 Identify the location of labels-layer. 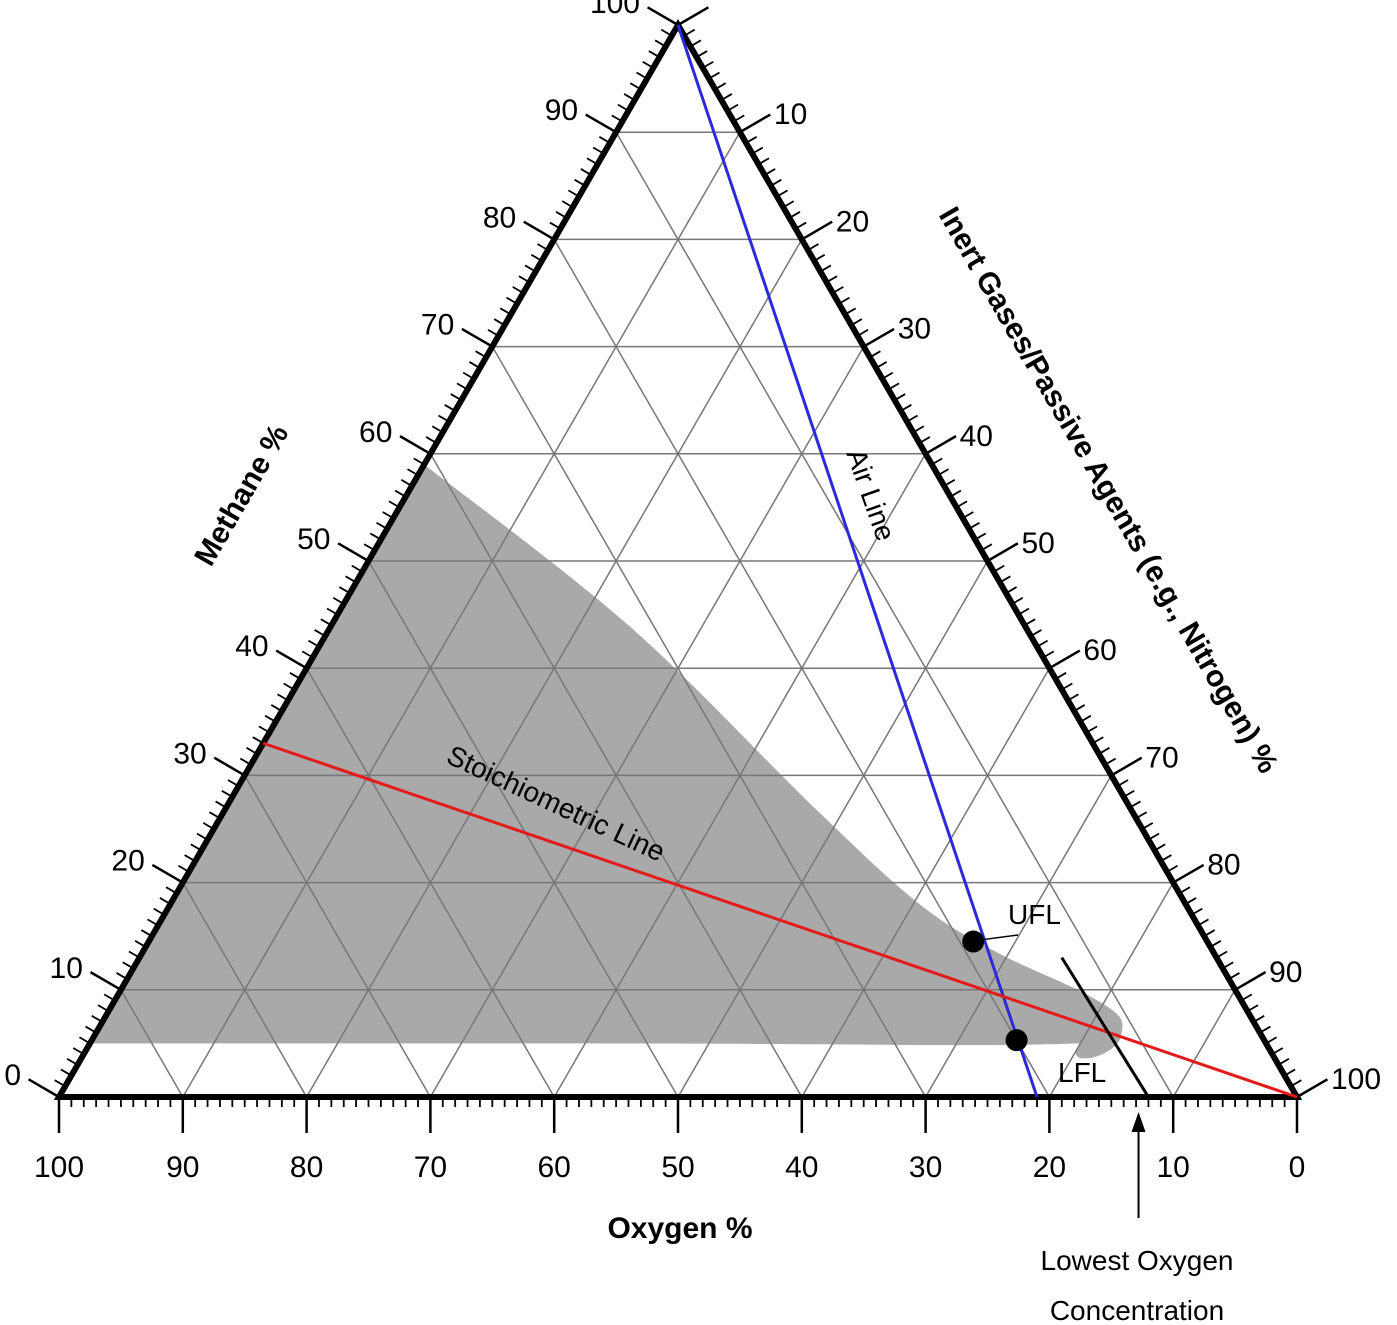
(1064, 1076).